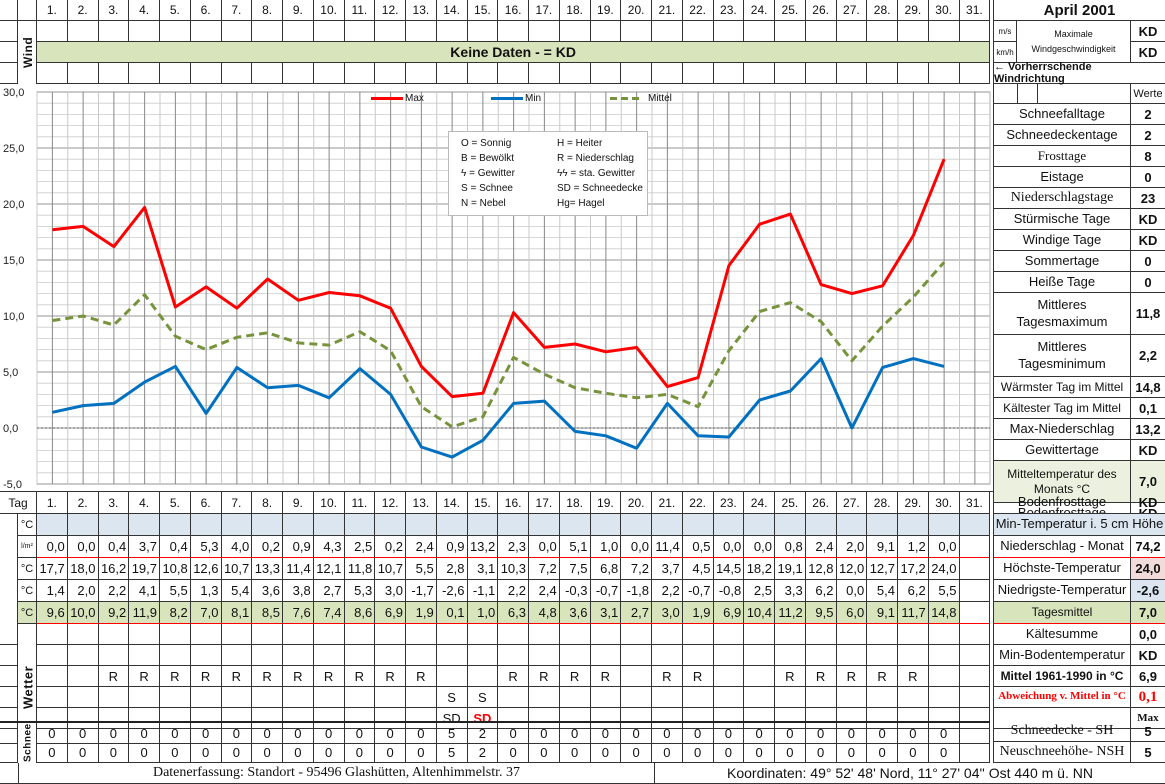 Image resolution: width=1165 pixels, height=784 pixels. Describe the element at coordinates (329, 547) in the screenshot. I see `data-cell: 4,3` at that location.